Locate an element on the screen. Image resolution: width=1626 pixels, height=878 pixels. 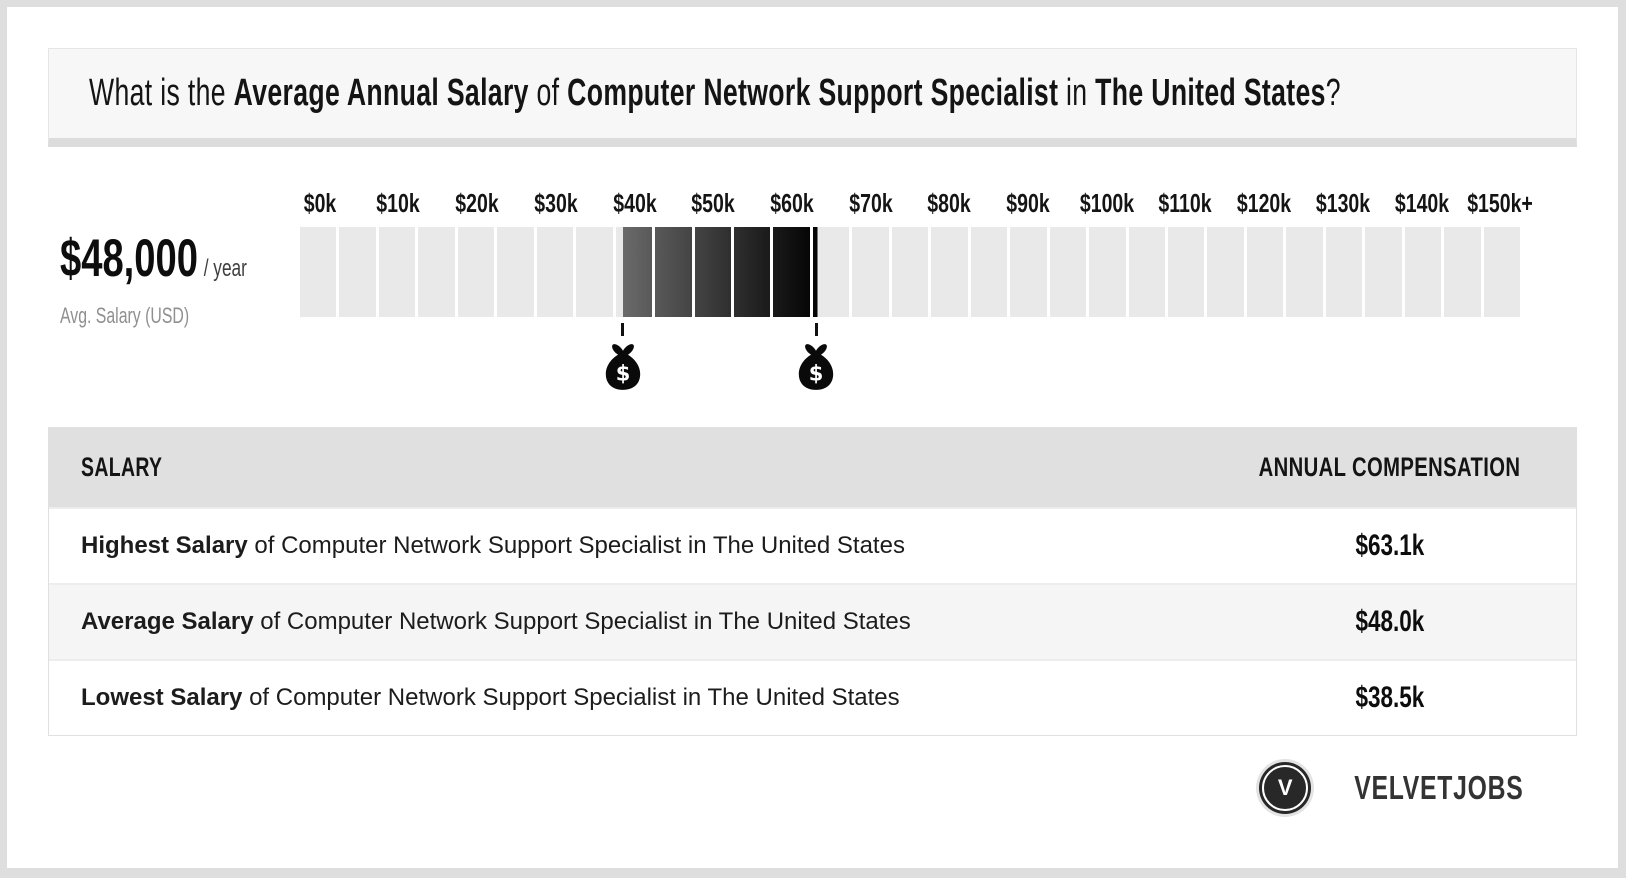
brand-name: VELVETJOBS is located at coordinates (1439, 787).